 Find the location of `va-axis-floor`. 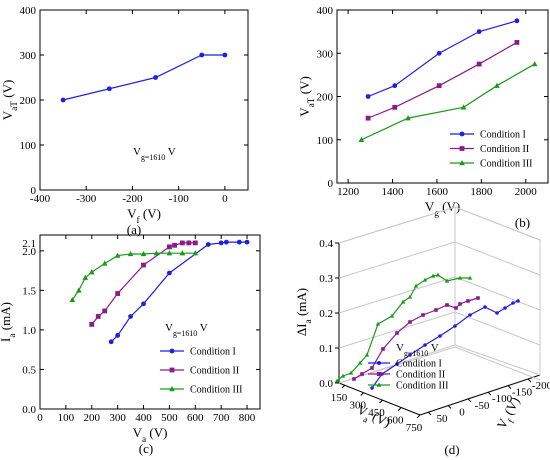

va-axis-floor is located at coordinates (379, 399).